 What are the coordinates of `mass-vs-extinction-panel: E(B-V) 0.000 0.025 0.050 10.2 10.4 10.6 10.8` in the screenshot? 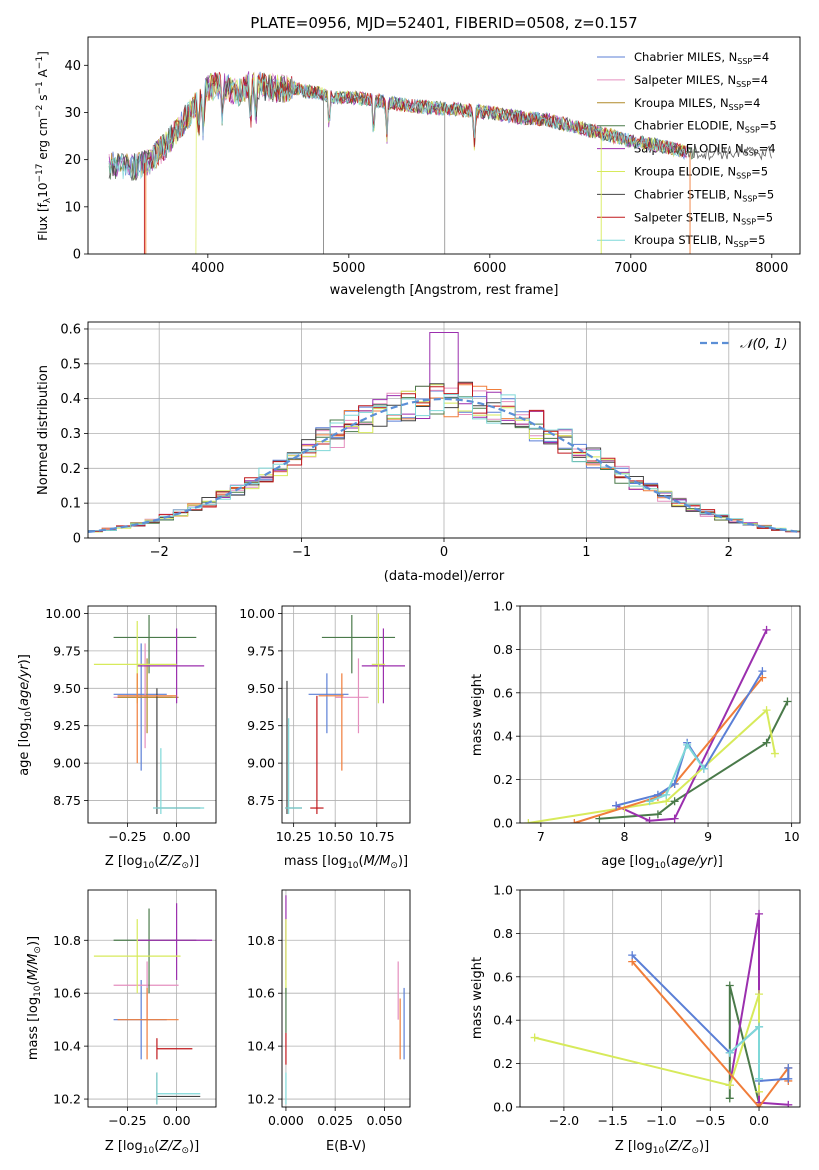 It's located at (329, 1021).